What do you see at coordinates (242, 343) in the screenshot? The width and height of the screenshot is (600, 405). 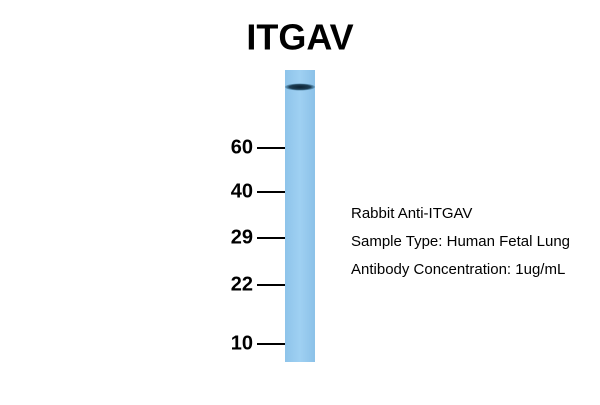 I see `marker-label: 10` at bounding box center [242, 343].